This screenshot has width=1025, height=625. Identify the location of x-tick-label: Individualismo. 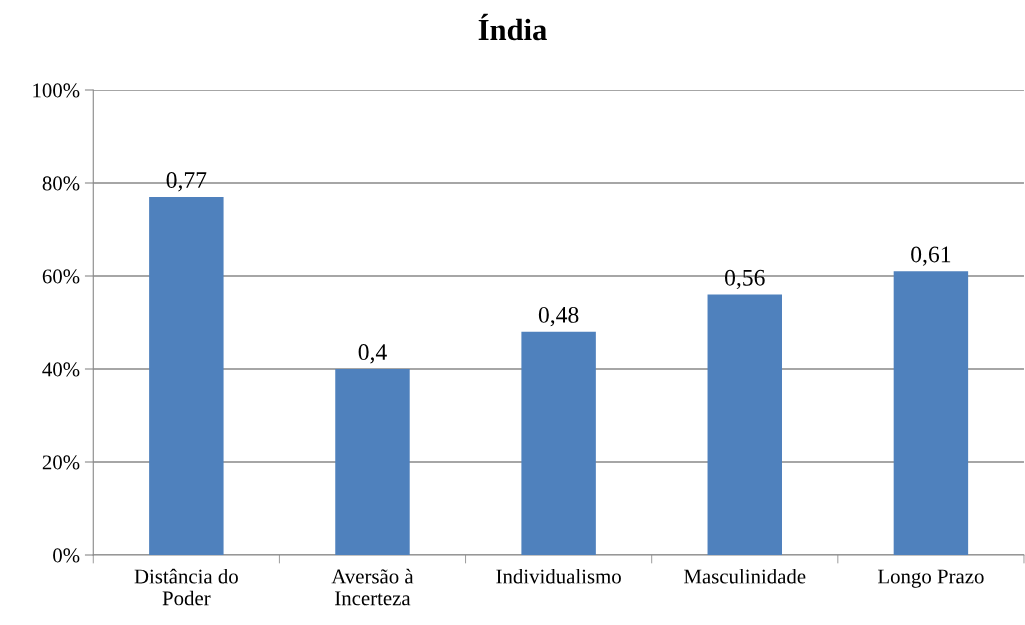
(558, 576).